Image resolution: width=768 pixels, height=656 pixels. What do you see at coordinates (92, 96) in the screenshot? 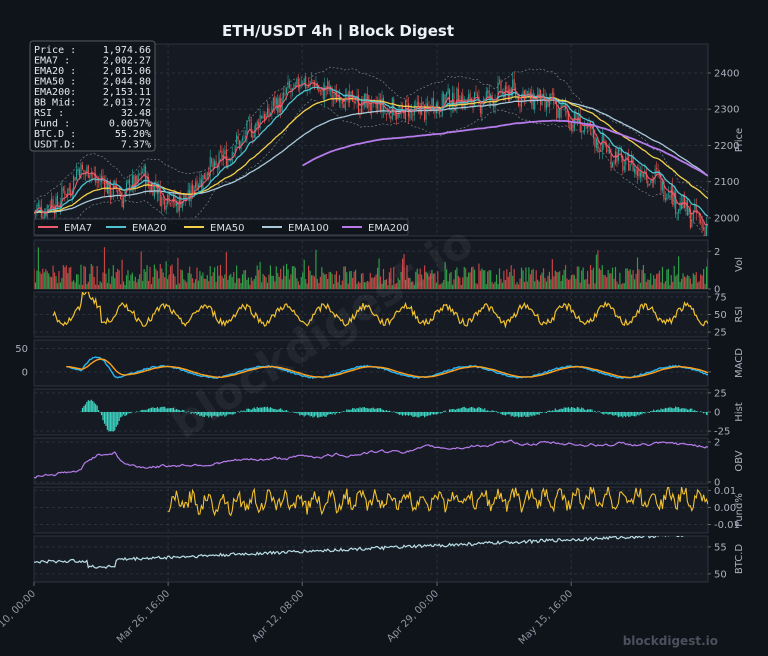
I see `info-box-frame` at bounding box center [92, 96].